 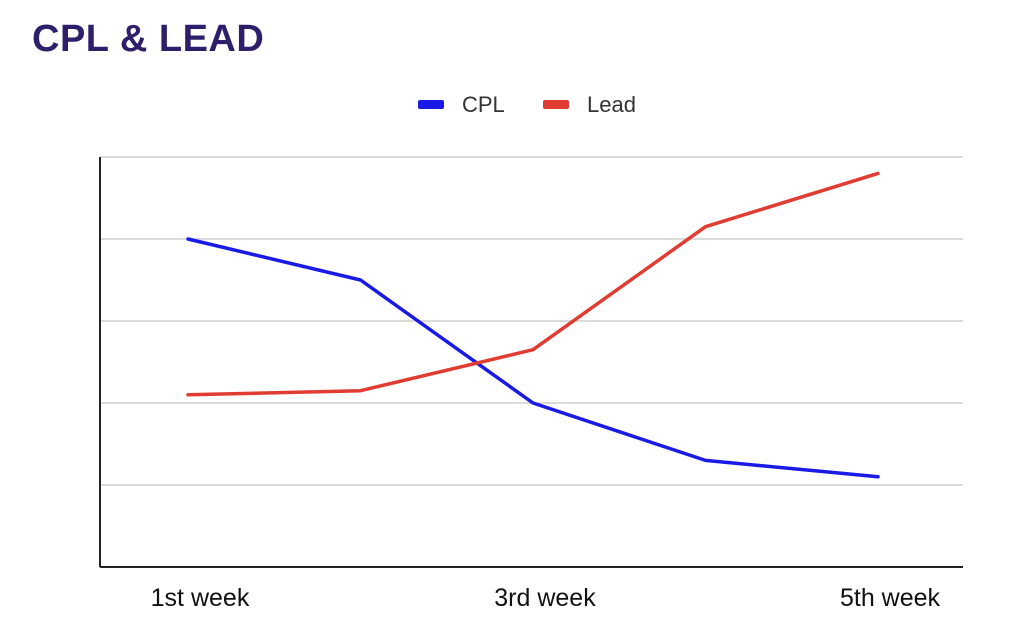 I want to click on legend-label-cpl: CPL, so click(x=483, y=104).